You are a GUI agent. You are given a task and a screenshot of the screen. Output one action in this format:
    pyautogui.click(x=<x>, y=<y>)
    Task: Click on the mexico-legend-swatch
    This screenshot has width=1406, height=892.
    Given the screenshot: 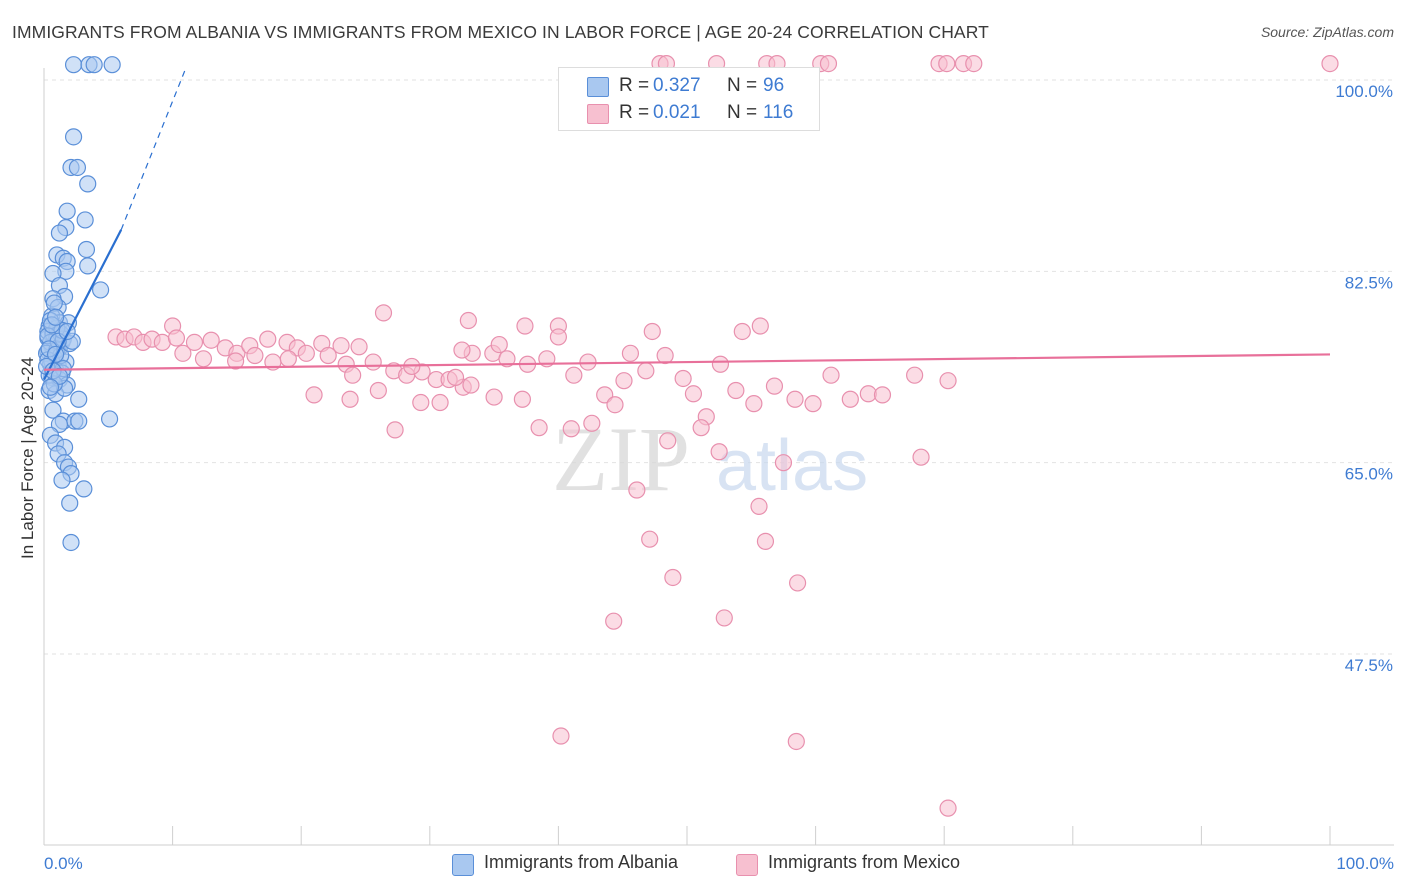 What is the action you would take?
    pyautogui.click(x=747, y=865)
    